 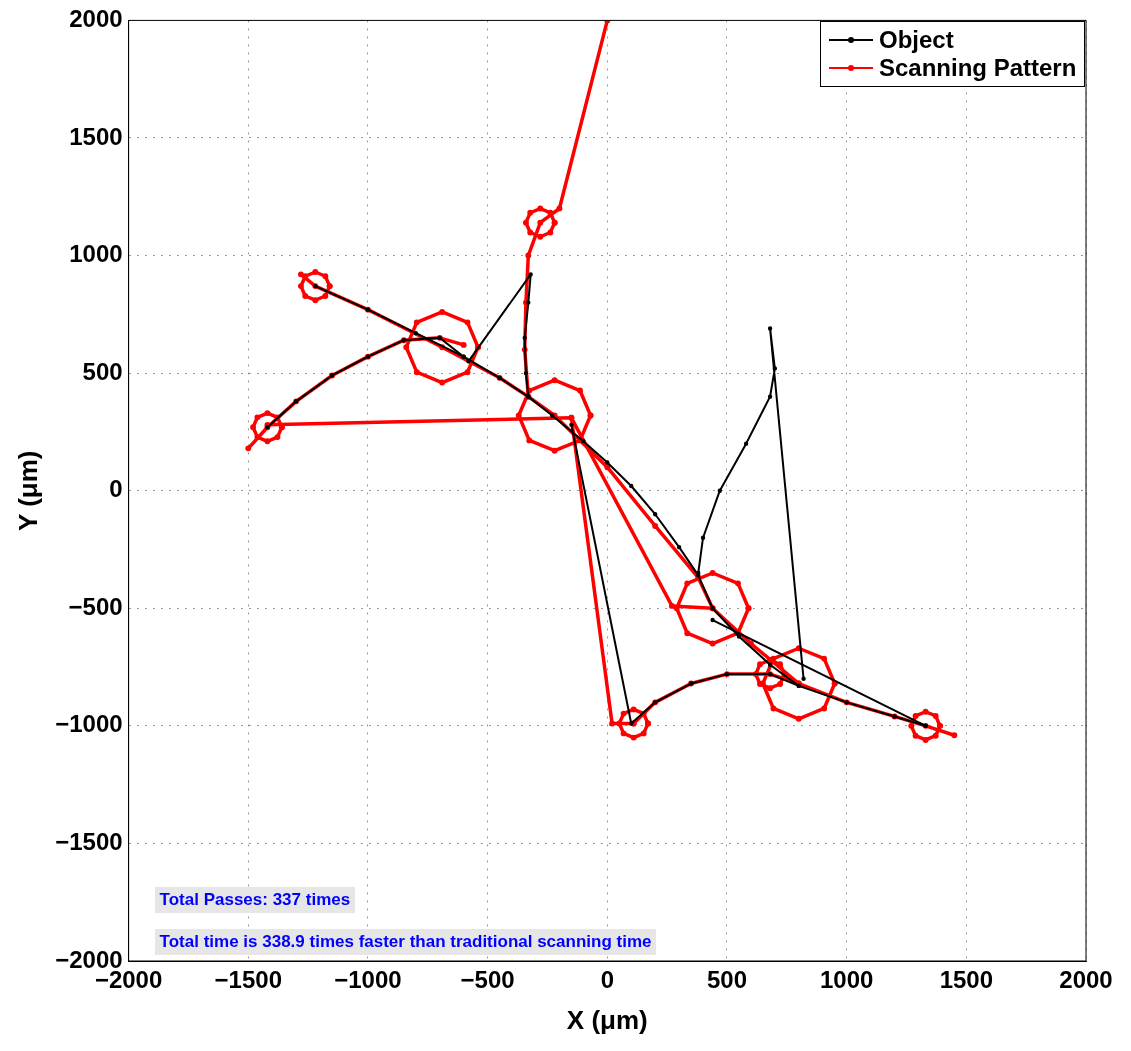 I want to click on y-tick-label: −1000, so click(x=89, y=724).